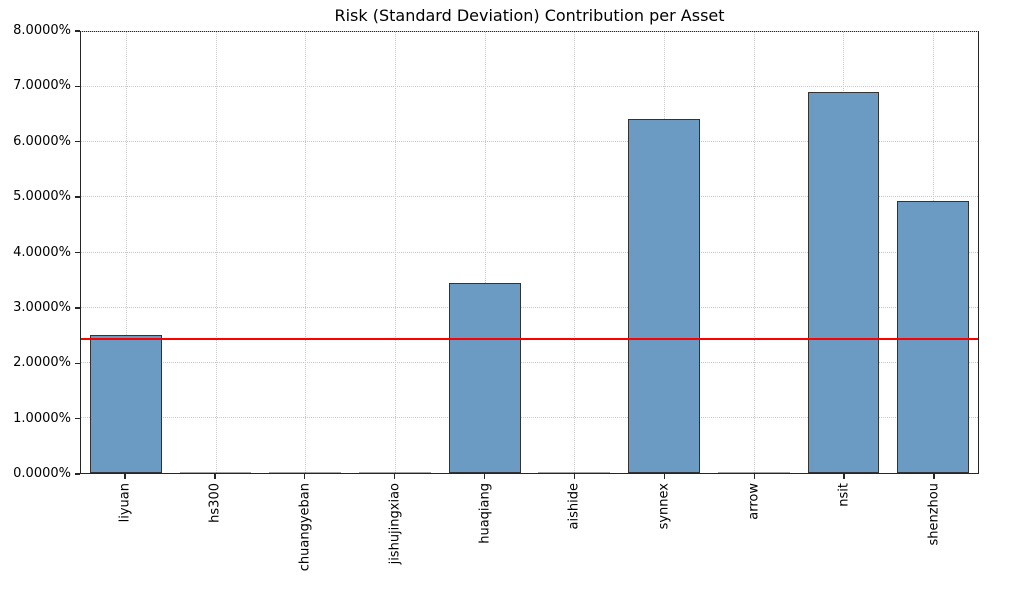 This screenshot has width=1010, height=589. Describe the element at coordinates (42, 307) in the screenshot. I see `y-tick-label: 3.0000%` at that location.